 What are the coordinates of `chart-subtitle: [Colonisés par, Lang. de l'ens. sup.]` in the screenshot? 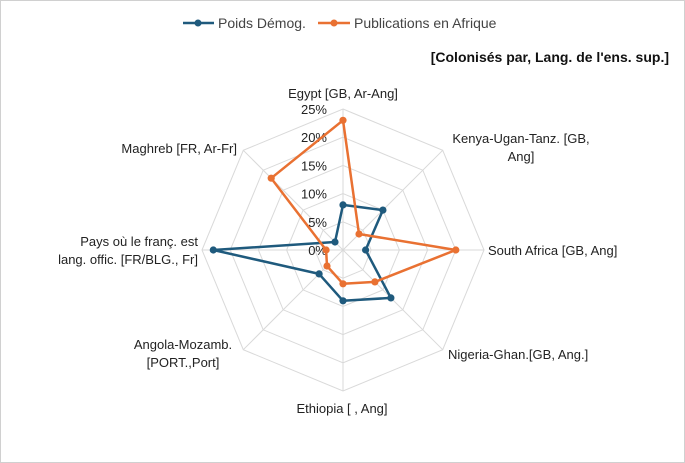 It's located at (550, 57).